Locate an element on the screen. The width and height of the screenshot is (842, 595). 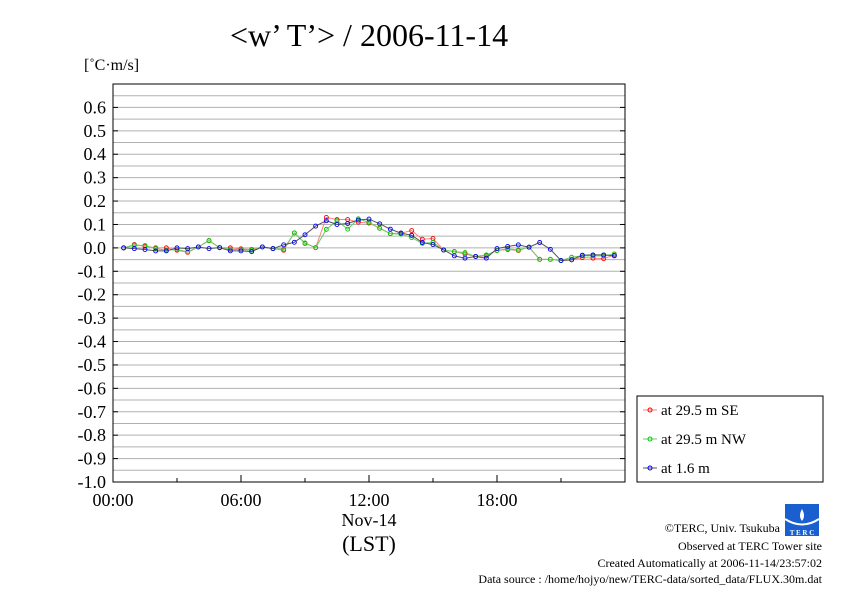
y-tick-label: 0.3 is located at coordinates (95, 178).